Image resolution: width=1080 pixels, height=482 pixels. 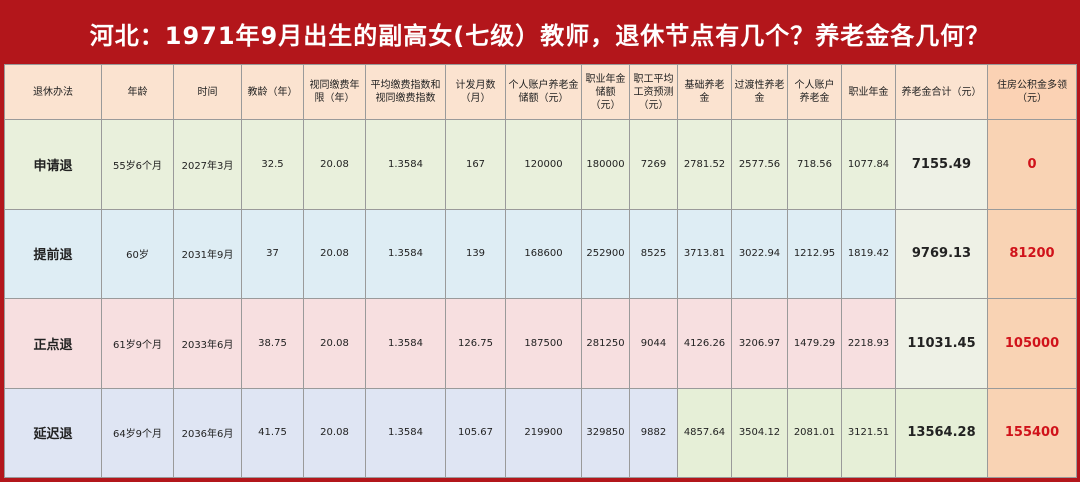 I want to click on header-cell: 教龄（年）, so click(x=272, y=92).